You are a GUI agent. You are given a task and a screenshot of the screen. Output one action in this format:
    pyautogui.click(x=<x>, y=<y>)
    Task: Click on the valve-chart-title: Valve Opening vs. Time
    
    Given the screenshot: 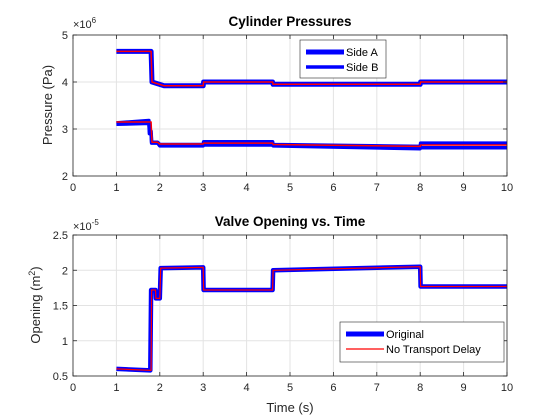 What is the action you would take?
    pyautogui.click(x=290, y=221)
    